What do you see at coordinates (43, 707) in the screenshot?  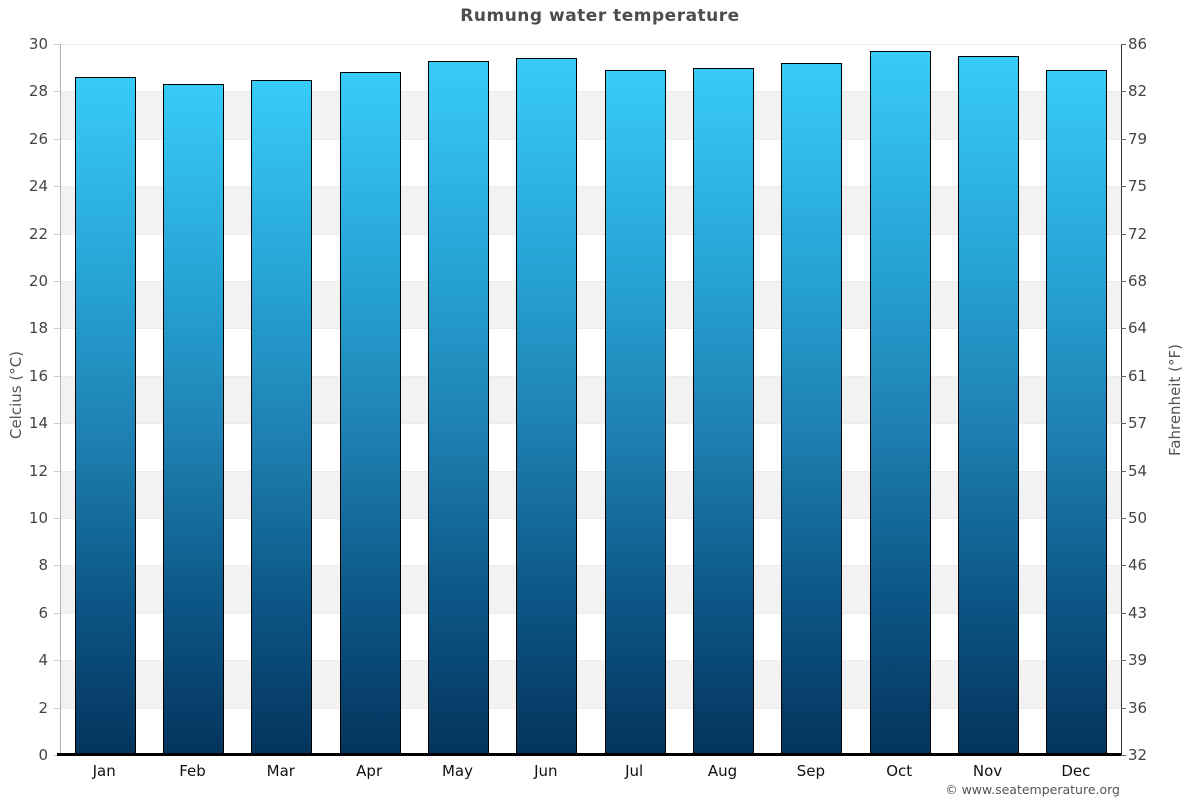 I see `celsius-tick-label: 2` at bounding box center [43, 707].